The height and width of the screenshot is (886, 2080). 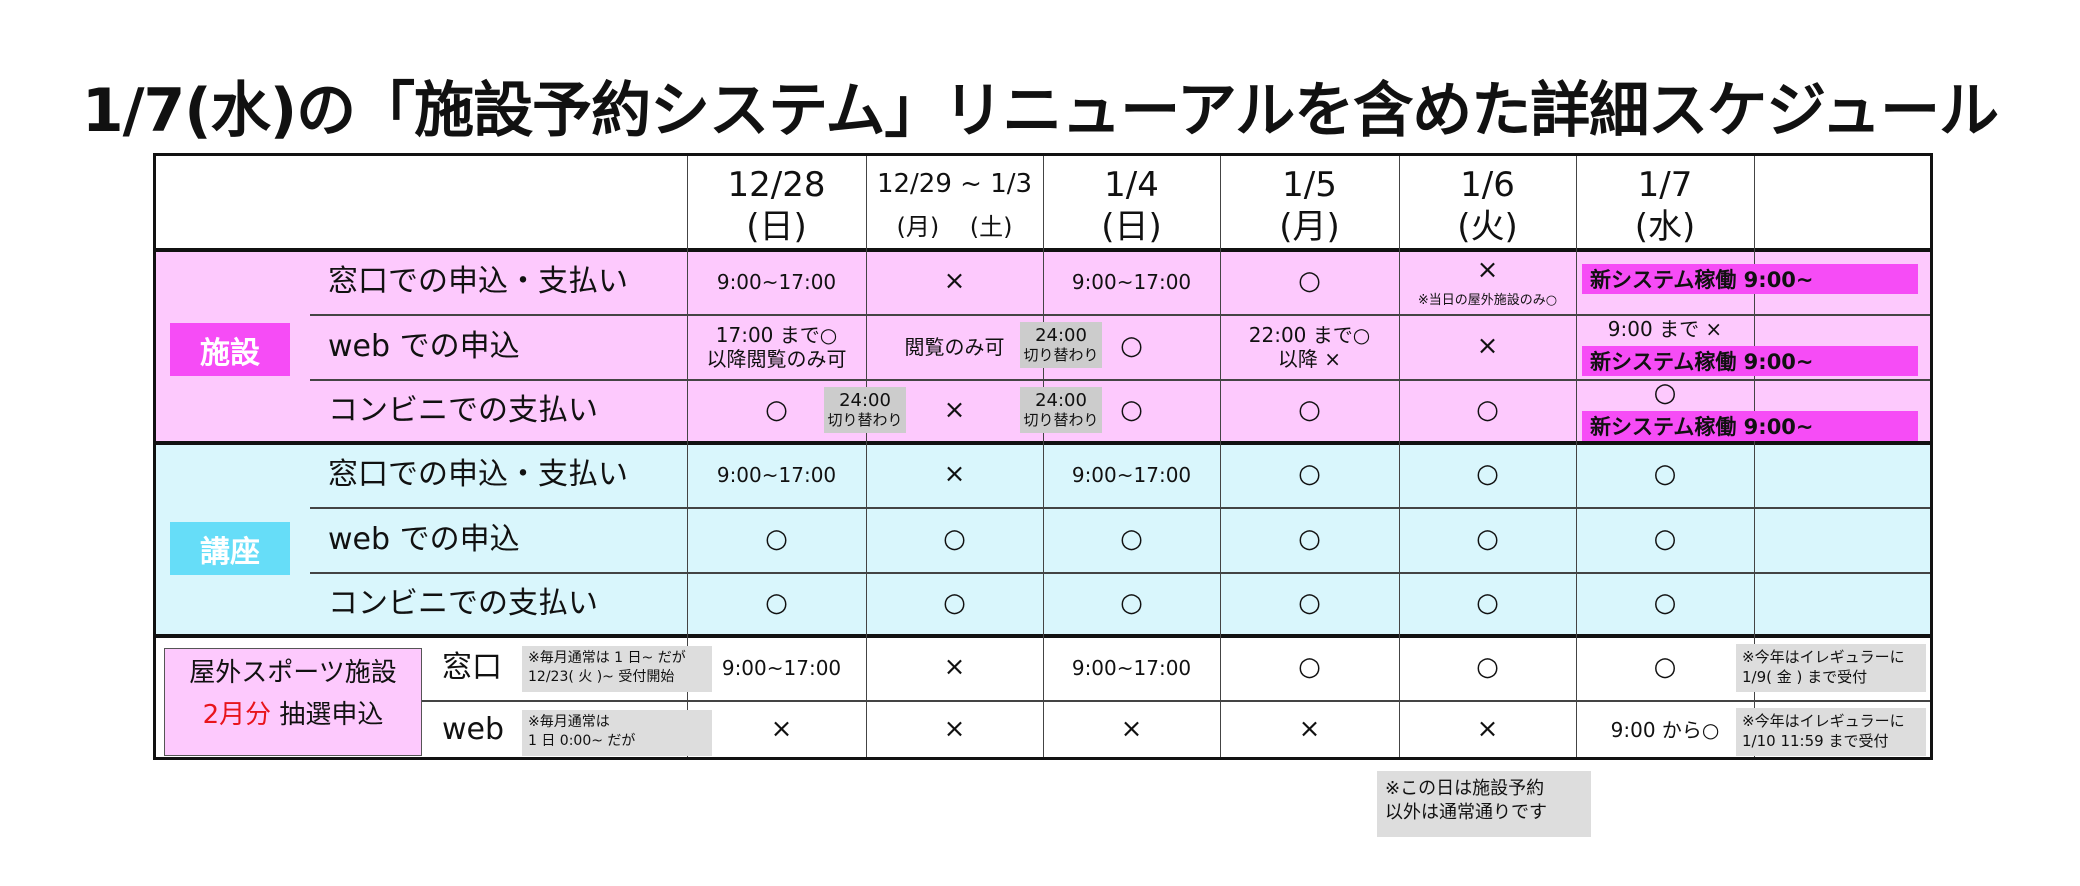 What do you see at coordinates (1665, 226) in the screenshot?
I see `header-day: (水)` at bounding box center [1665, 226].